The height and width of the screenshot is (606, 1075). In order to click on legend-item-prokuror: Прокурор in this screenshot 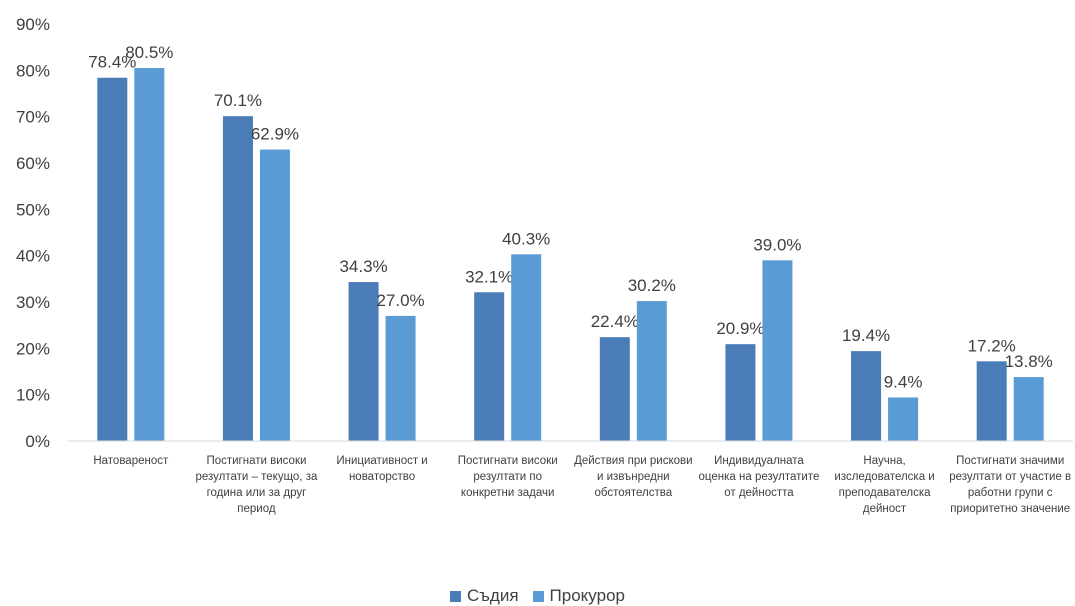, I will do `click(578, 596)`.